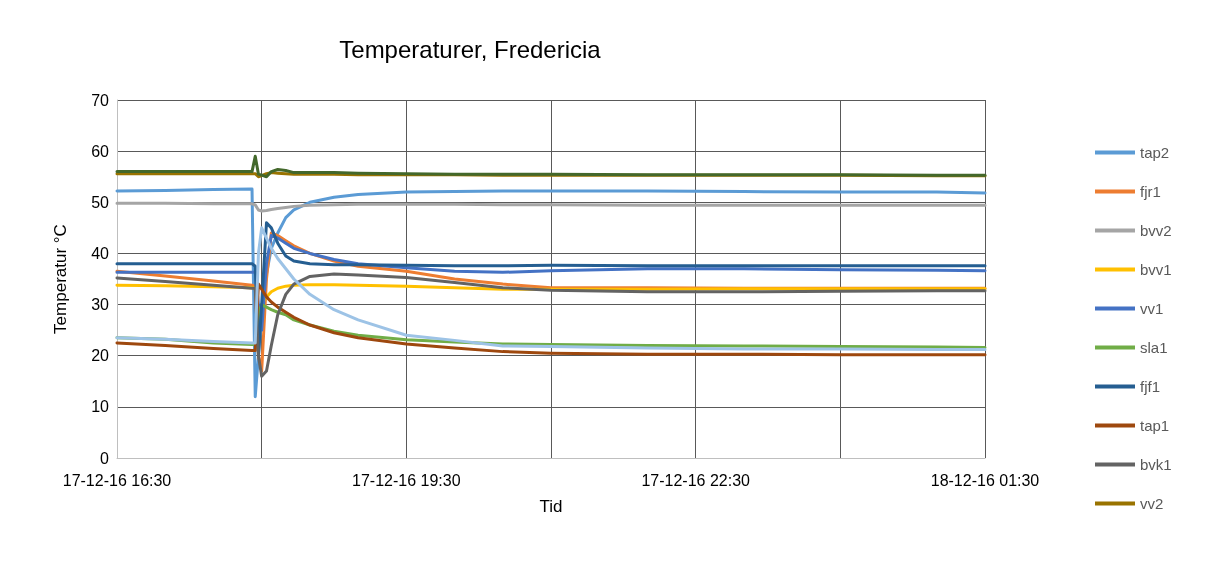  Describe the element at coordinates (117, 480) in the screenshot. I see `x-tick-label: 17-12-16 16:30` at that location.